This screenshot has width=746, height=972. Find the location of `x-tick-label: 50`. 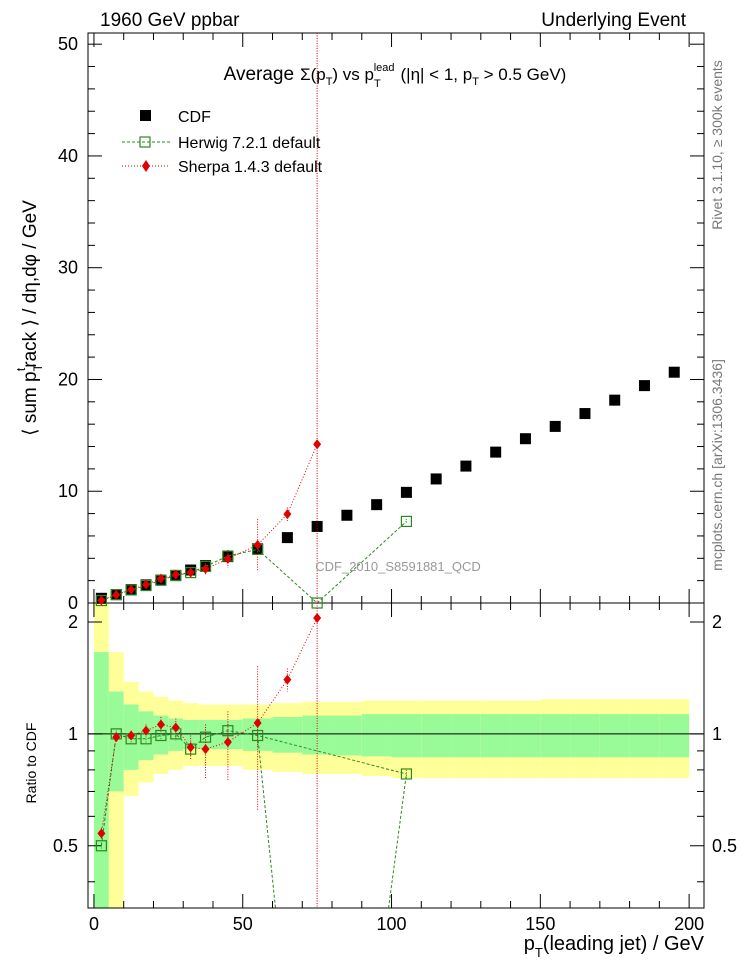

x-tick-label: 50 is located at coordinates (243, 924).